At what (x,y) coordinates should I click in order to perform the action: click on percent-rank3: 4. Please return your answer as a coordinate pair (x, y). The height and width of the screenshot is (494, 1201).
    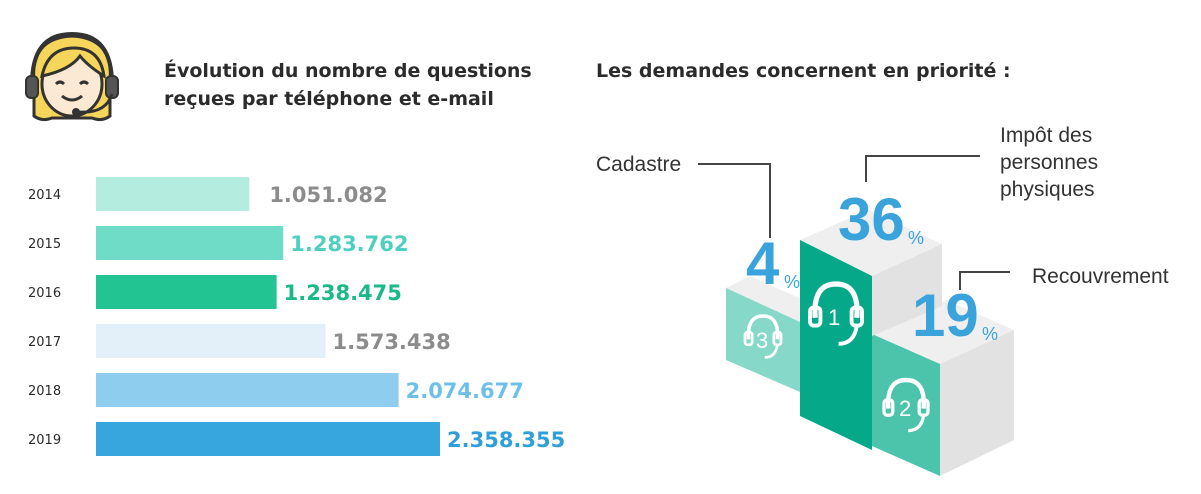
    Looking at the image, I should click on (763, 263).